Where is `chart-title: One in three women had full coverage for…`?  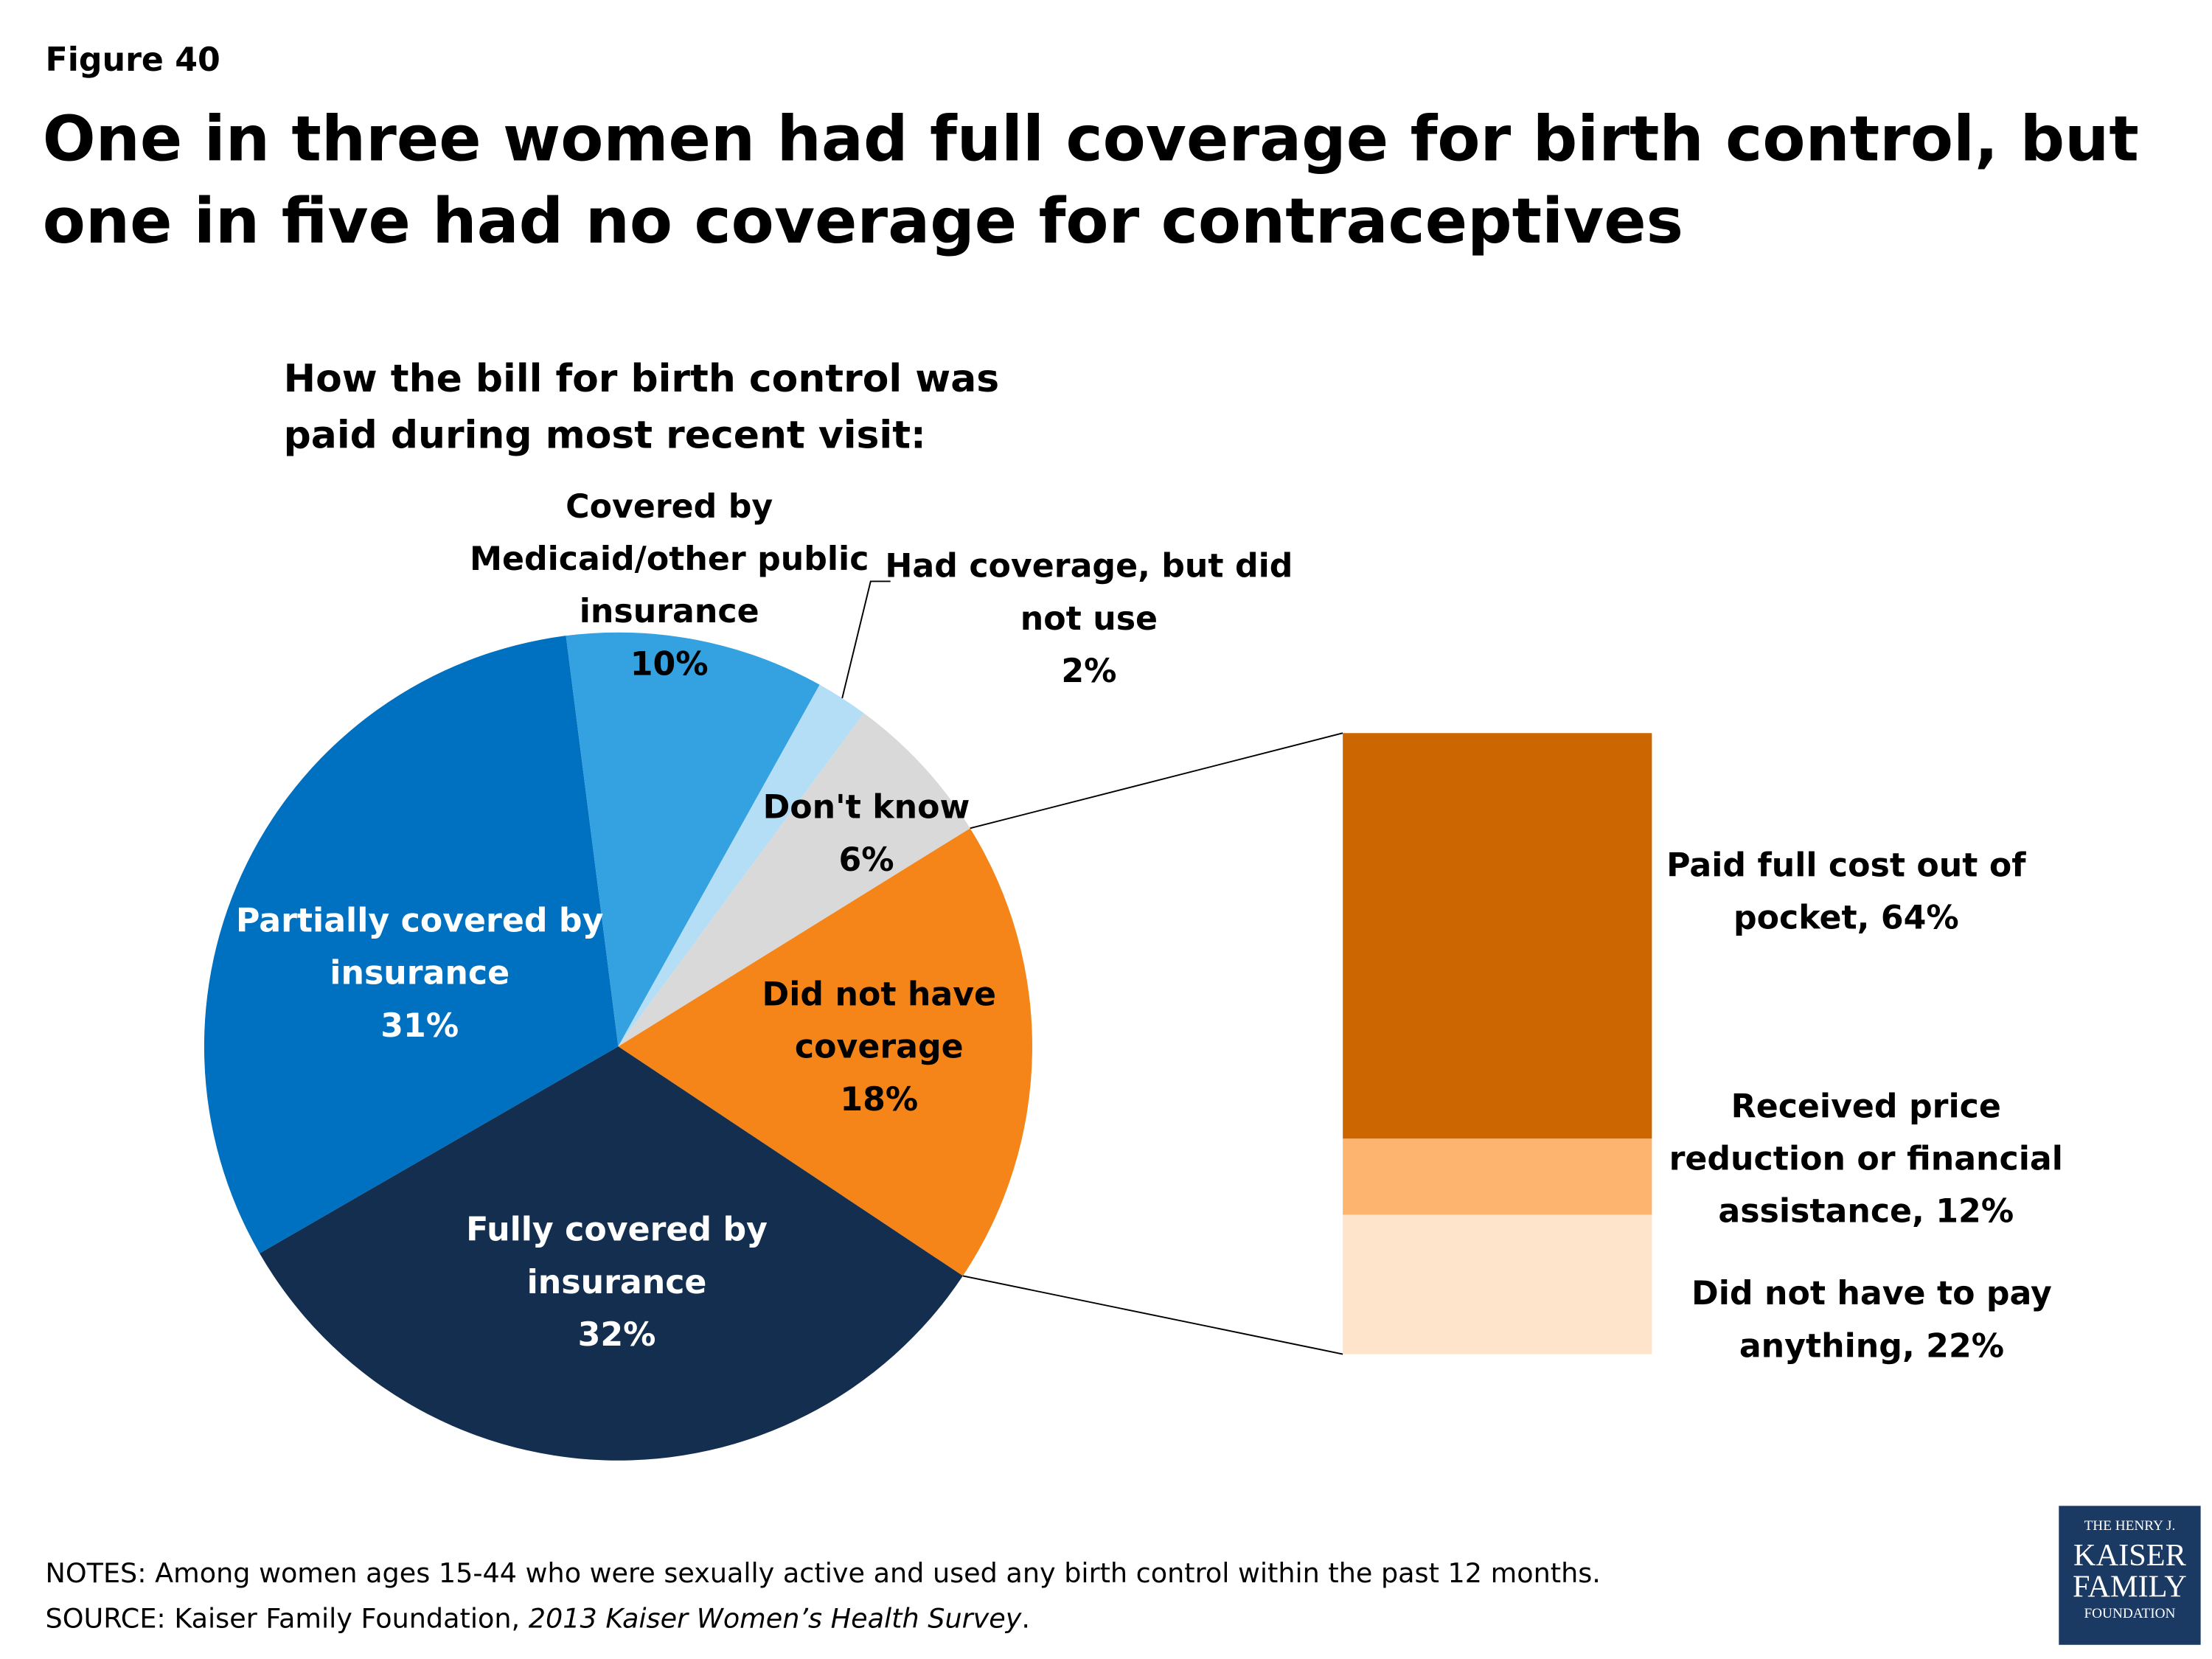 chart-title: One in three women had full coverage for… is located at coordinates (1090, 180).